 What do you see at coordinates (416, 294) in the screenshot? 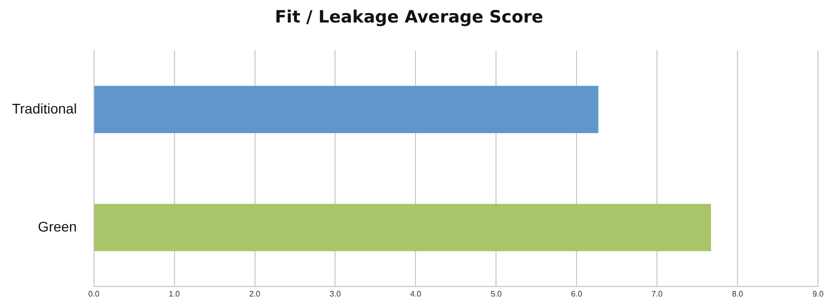
I see `x-tick-label: 4.0` at bounding box center [416, 294].